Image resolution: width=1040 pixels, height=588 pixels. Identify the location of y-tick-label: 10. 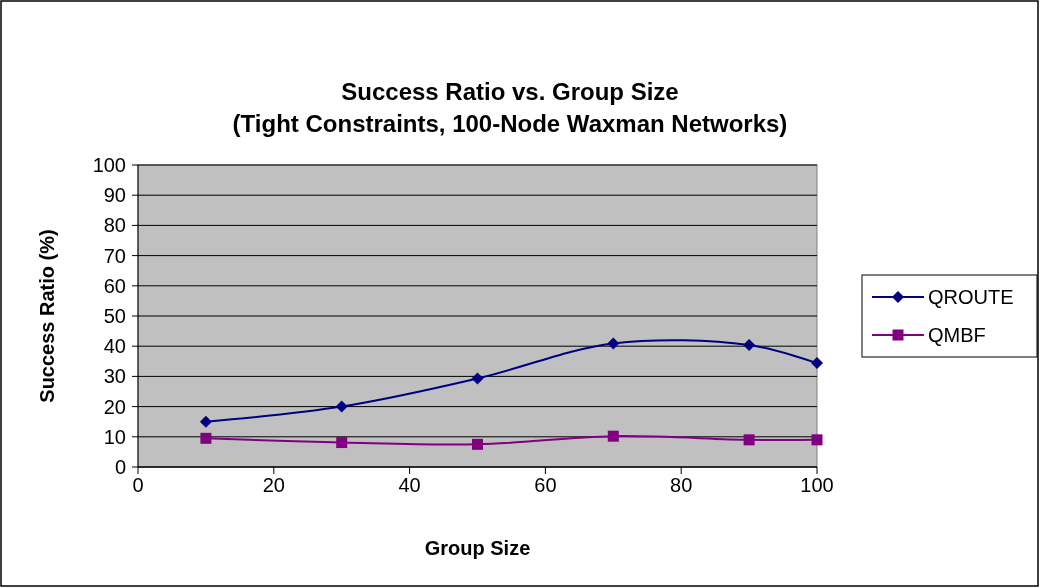
(114, 436).